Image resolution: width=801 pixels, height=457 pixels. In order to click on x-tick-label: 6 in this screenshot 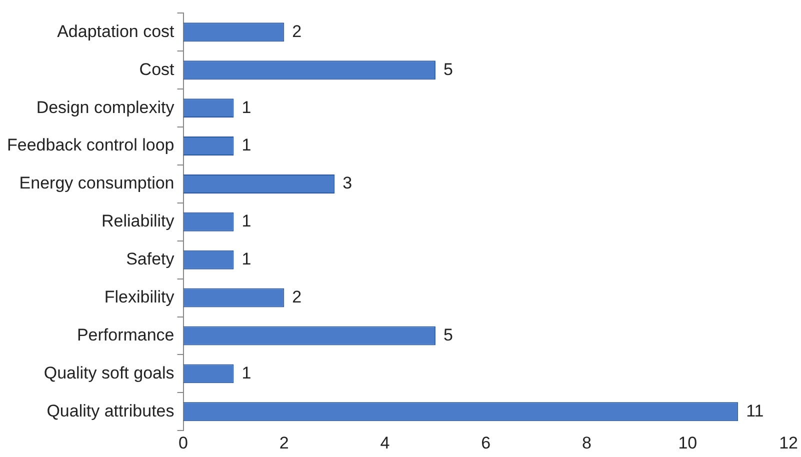, I will do `click(486, 442)`.